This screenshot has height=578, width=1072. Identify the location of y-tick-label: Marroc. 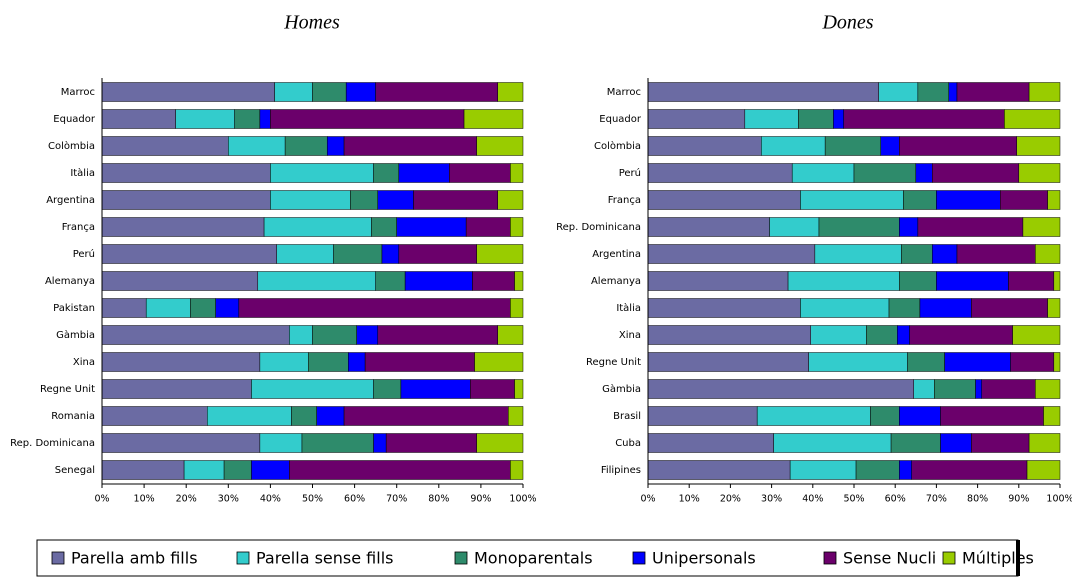
(624, 92).